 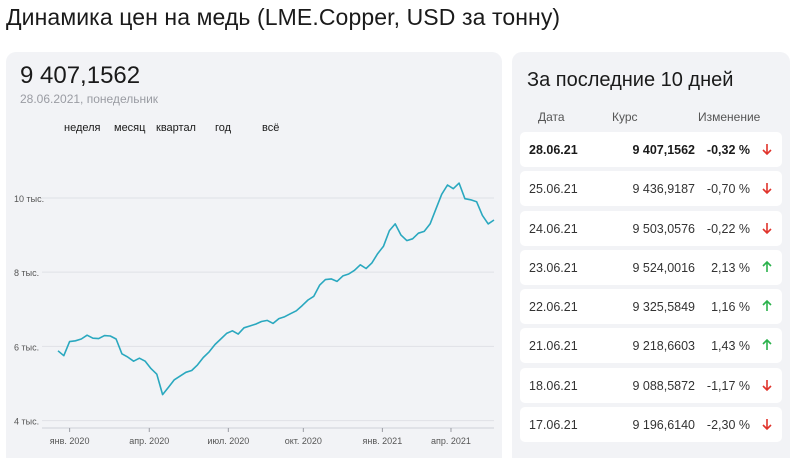 What do you see at coordinates (625, 117) in the screenshot?
I see `header-rate: Курс` at bounding box center [625, 117].